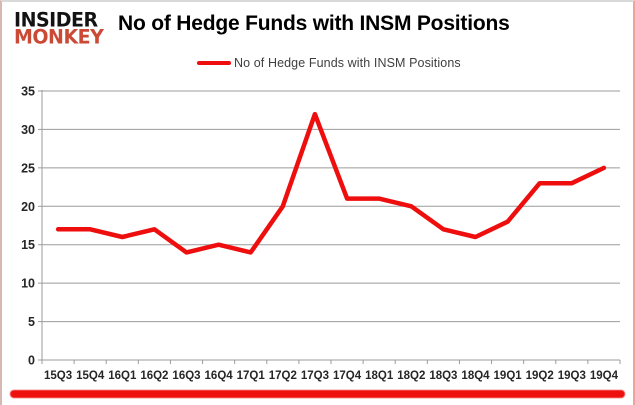 Image resolution: width=635 pixels, height=405 pixels. I want to click on insider-monkey-logo: INSIDER MONKEY, so click(59, 28).